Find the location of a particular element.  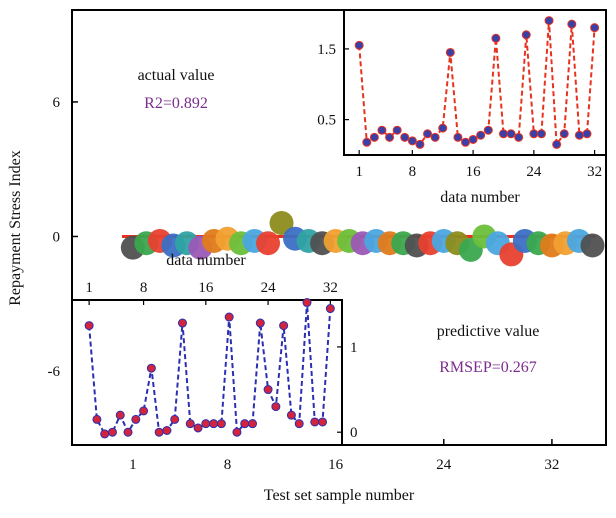

x-axis-label: Test set sample number is located at coordinates (339, 495).